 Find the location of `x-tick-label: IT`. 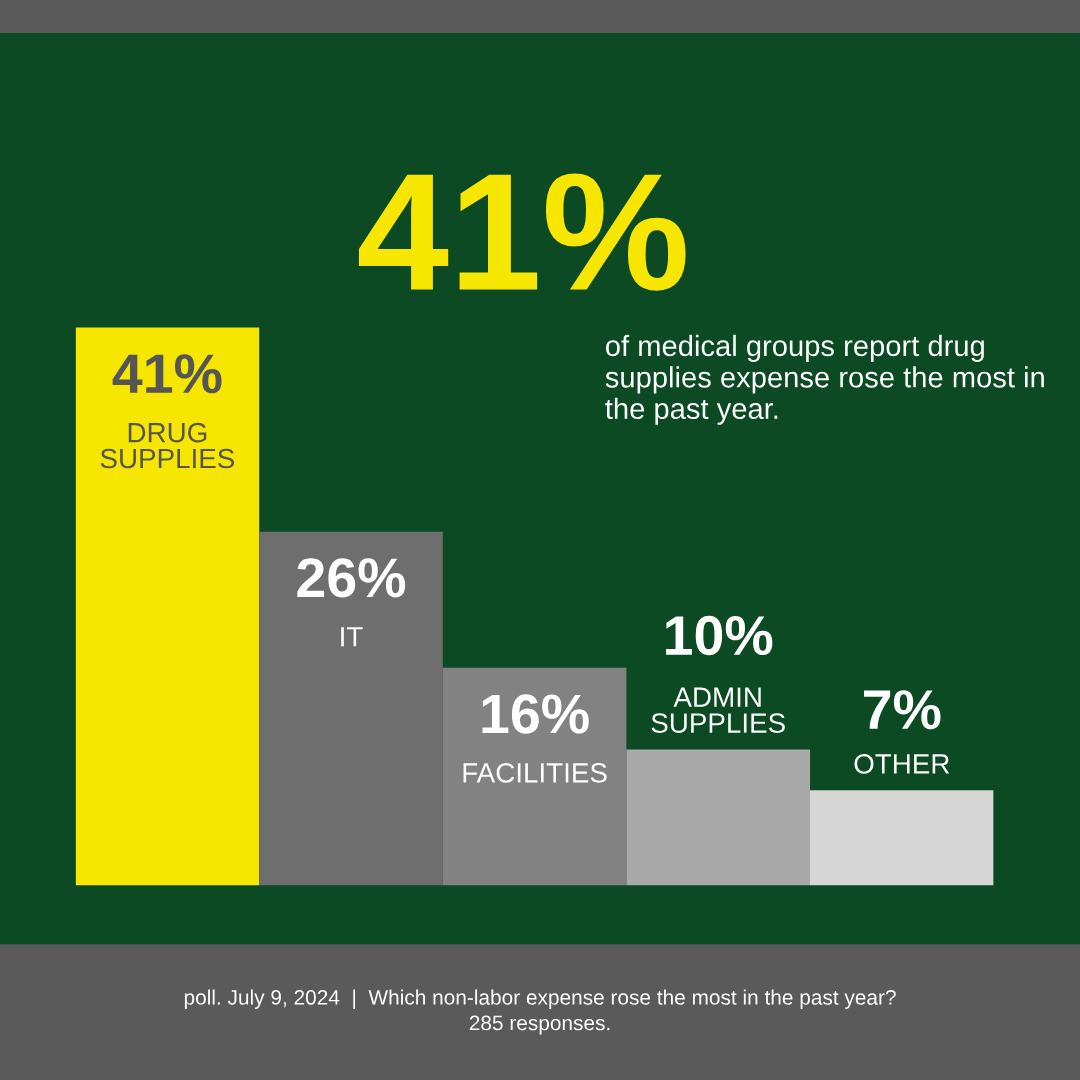

x-tick-label: IT is located at coordinates (352, 637).